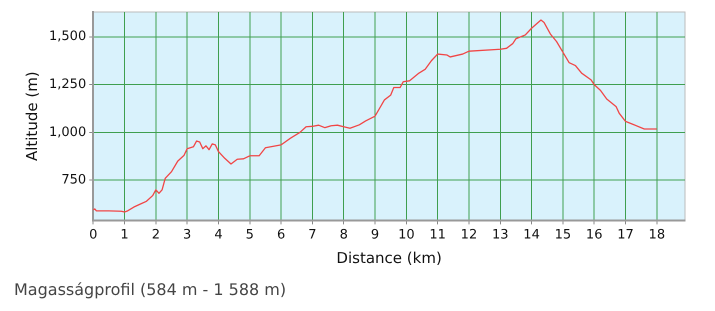  I want to click on x-tick-label: 11, so click(437, 235).